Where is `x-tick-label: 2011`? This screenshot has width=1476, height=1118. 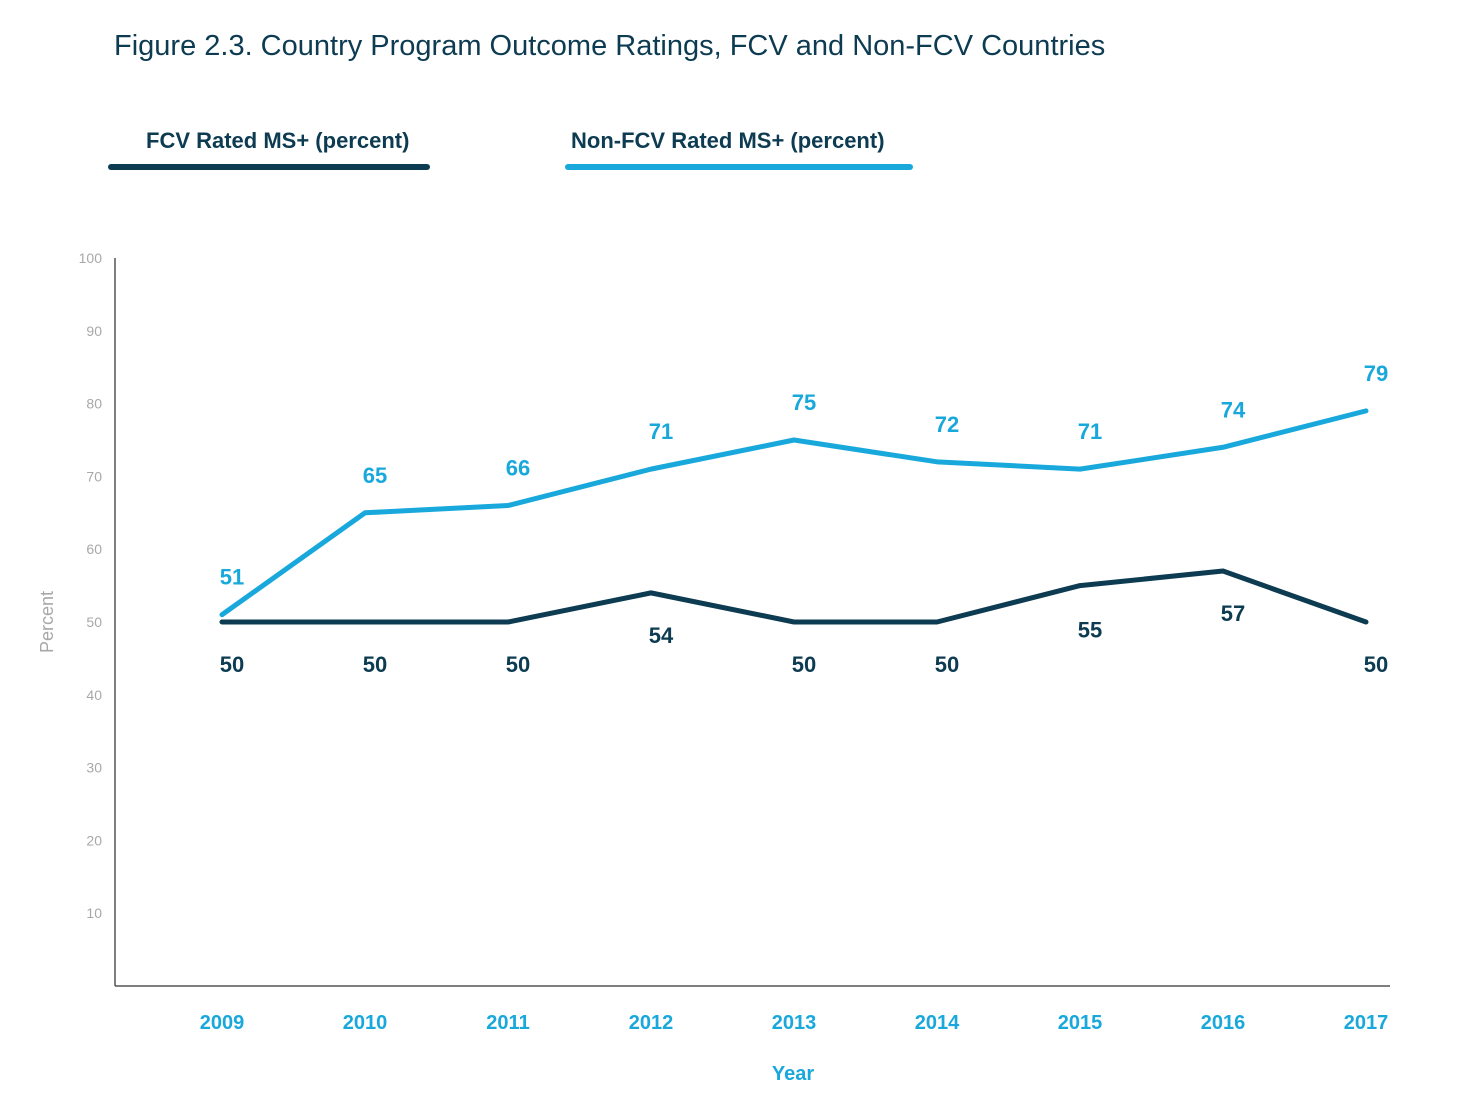
x-tick-label: 2011 is located at coordinates (507, 1023).